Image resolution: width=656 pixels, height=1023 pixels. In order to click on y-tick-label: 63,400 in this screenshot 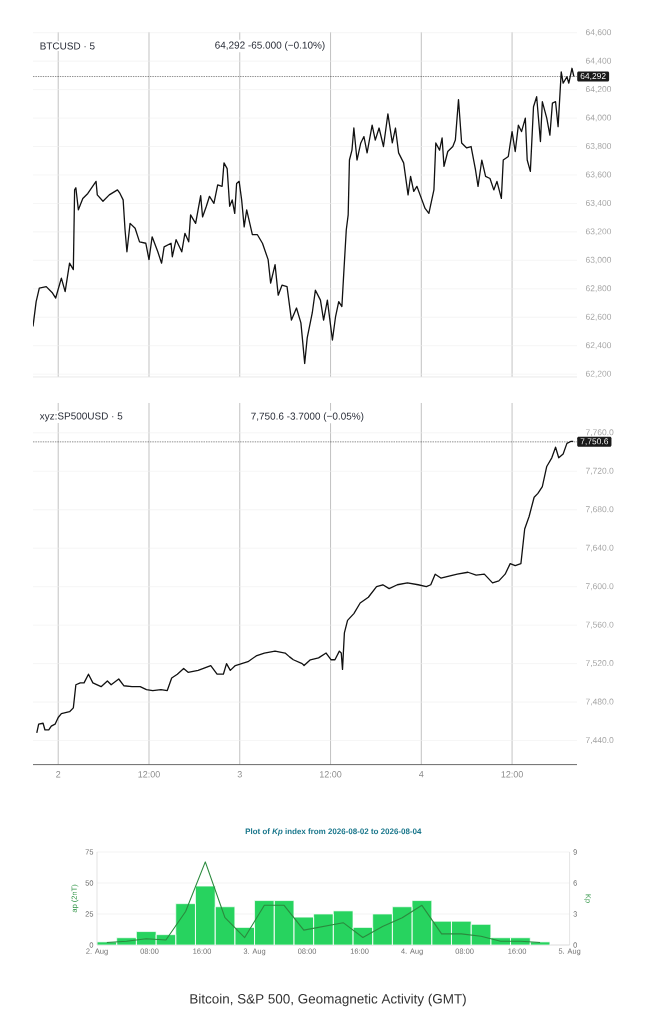, I will do `click(598, 203)`.